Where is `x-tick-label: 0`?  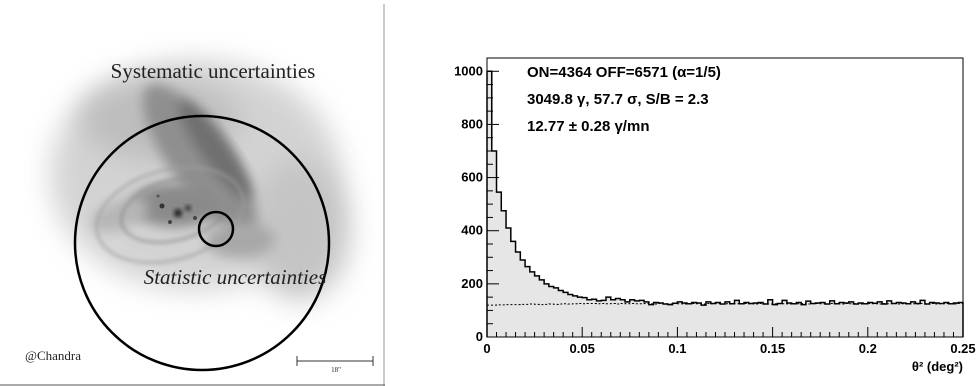
x-tick-label: 0 is located at coordinates (486, 348).